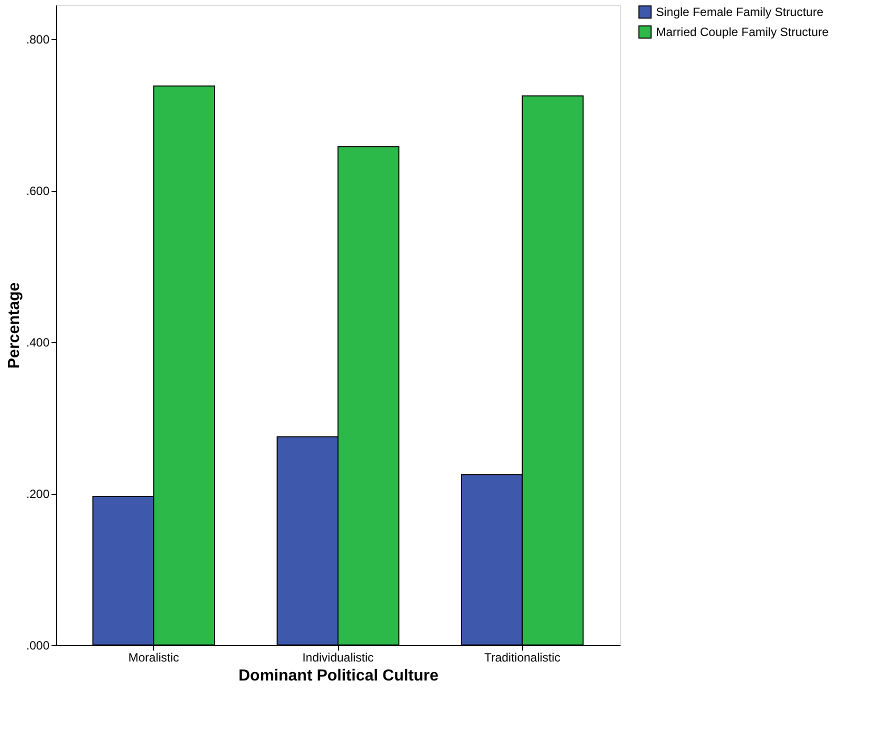  Describe the element at coordinates (338, 657) in the screenshot. I see `x-tick-label: Individualistic` at that location.